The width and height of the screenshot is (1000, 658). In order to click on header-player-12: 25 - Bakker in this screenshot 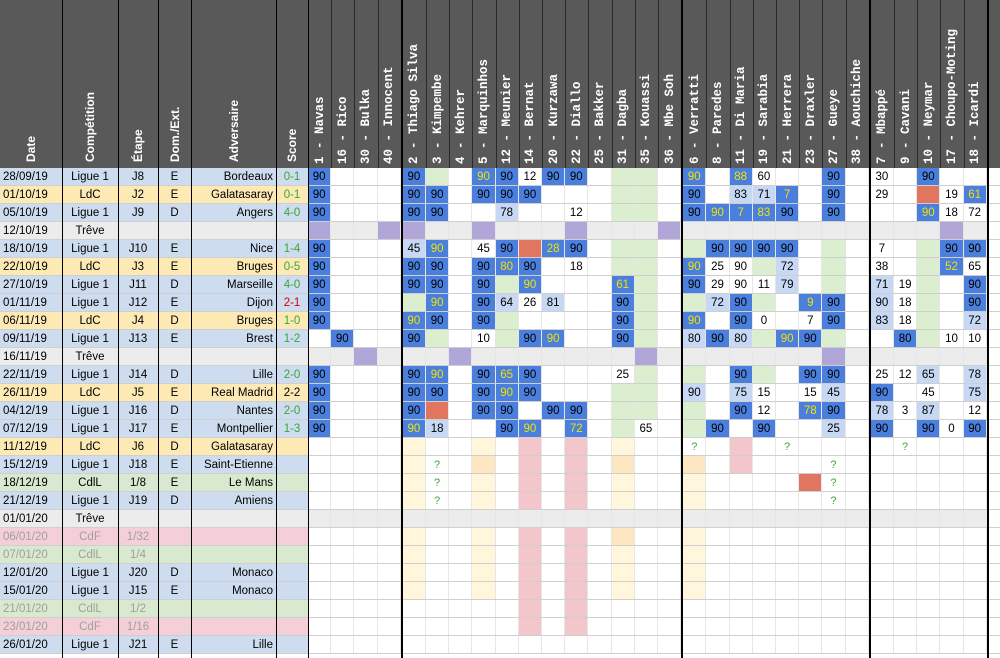, I will do `click(600, 122)`.